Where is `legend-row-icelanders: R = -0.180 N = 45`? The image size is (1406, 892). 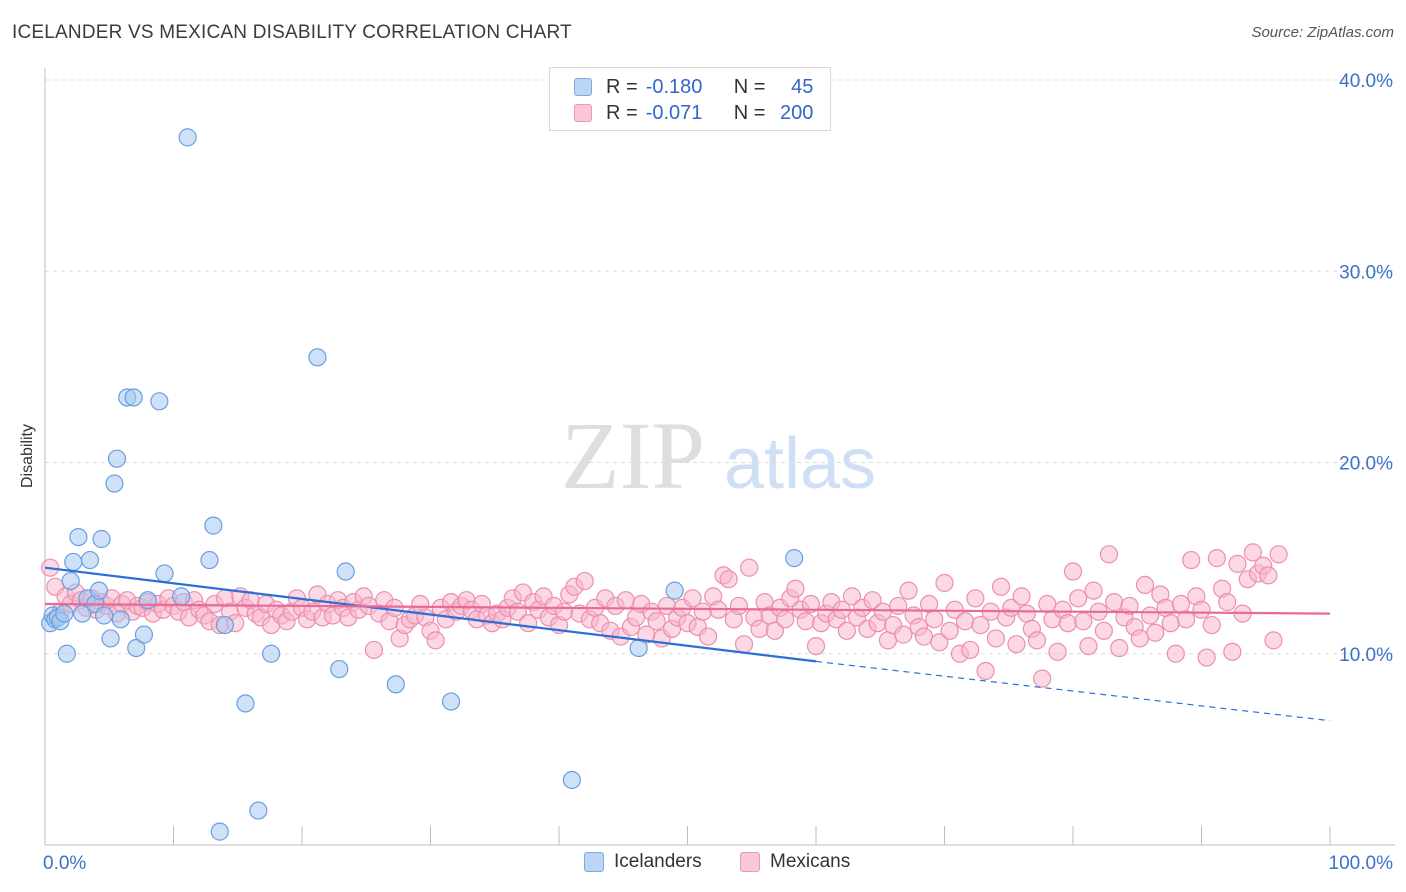
legend-row-icelanders: R = -0.180 N = 45 is located at coordinates (693, 87).